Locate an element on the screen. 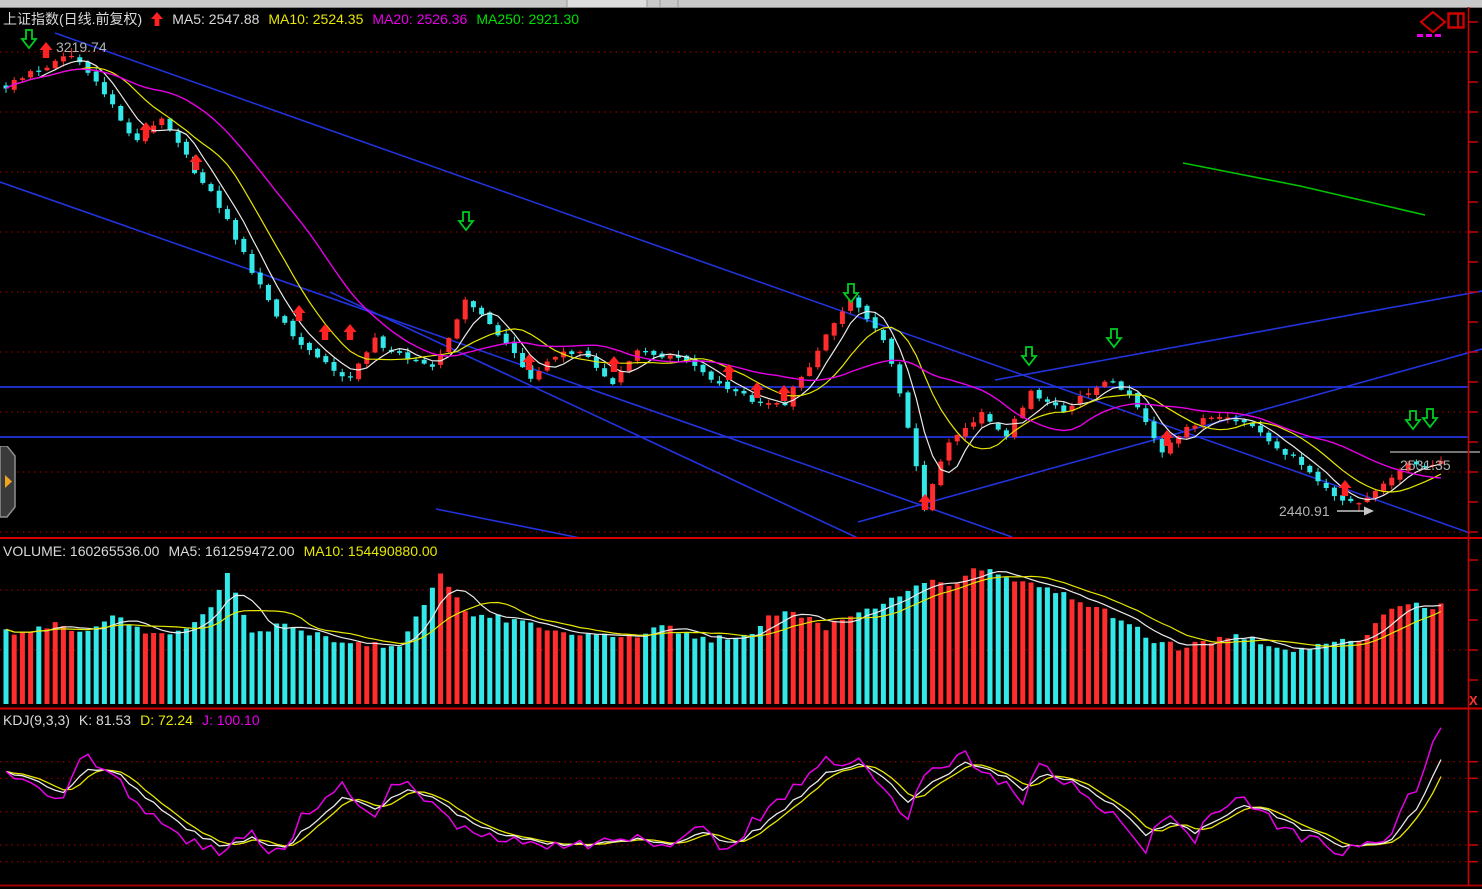 The height and width of the screenshot is (889, 1482). expand-right-icon is located at coordinates (8, 481).